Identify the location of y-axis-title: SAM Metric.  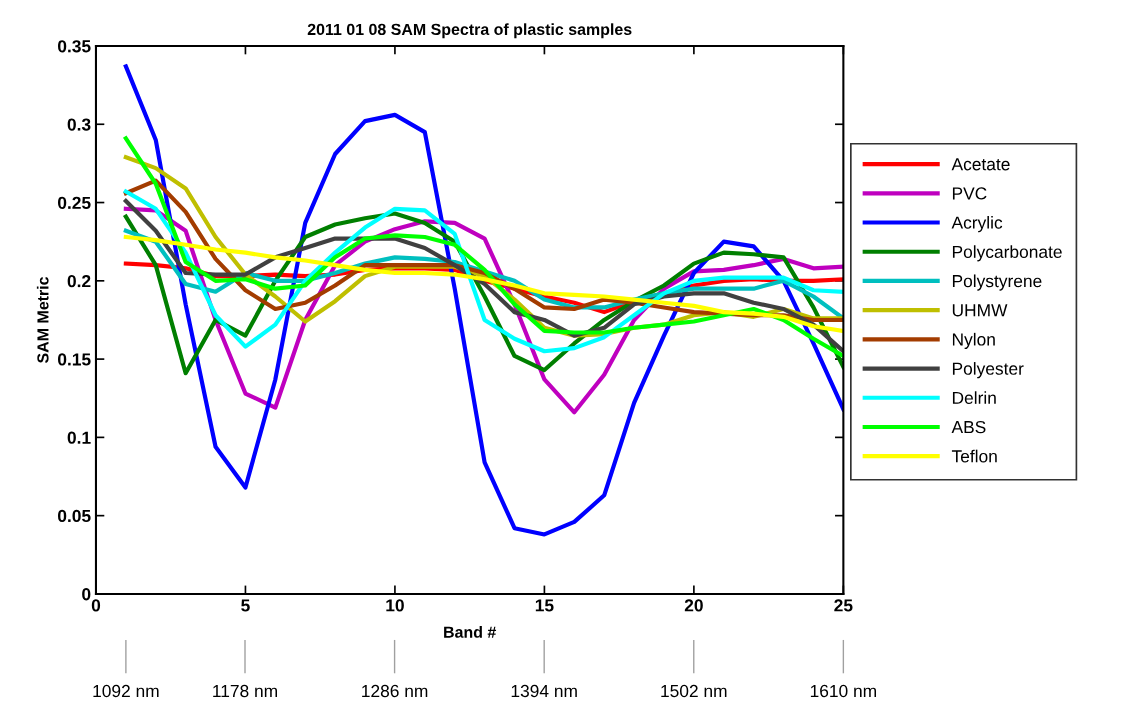
(42, 319).